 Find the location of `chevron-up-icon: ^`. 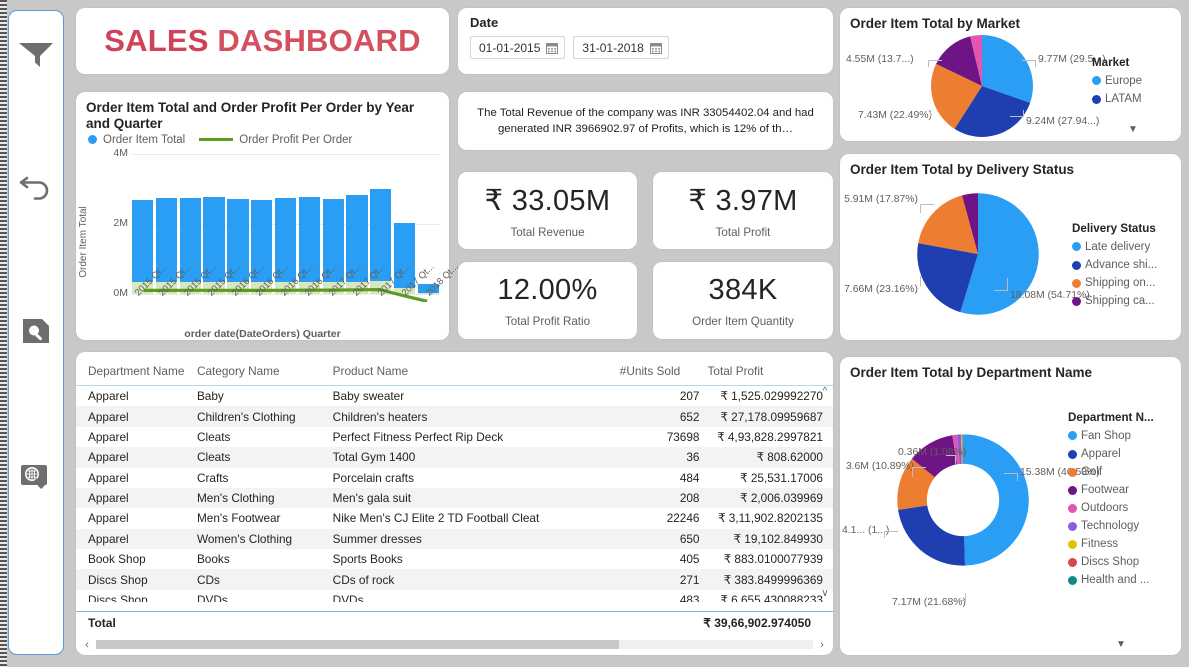

chevron-up-icon: ^ is located at coordinates (825, 391).